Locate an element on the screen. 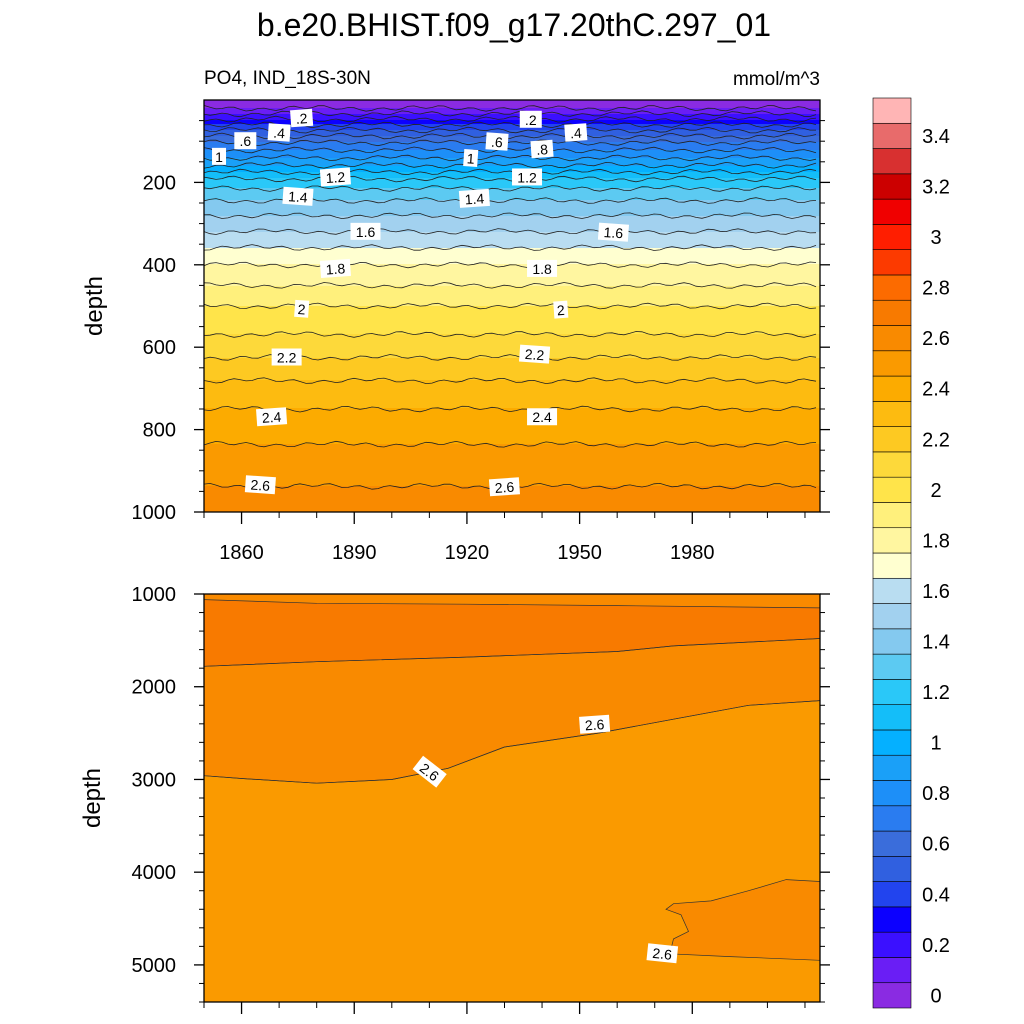 This screenshot has height=1024, width=1024. contour-label-text: 1 is located at coordinates (219, 157).